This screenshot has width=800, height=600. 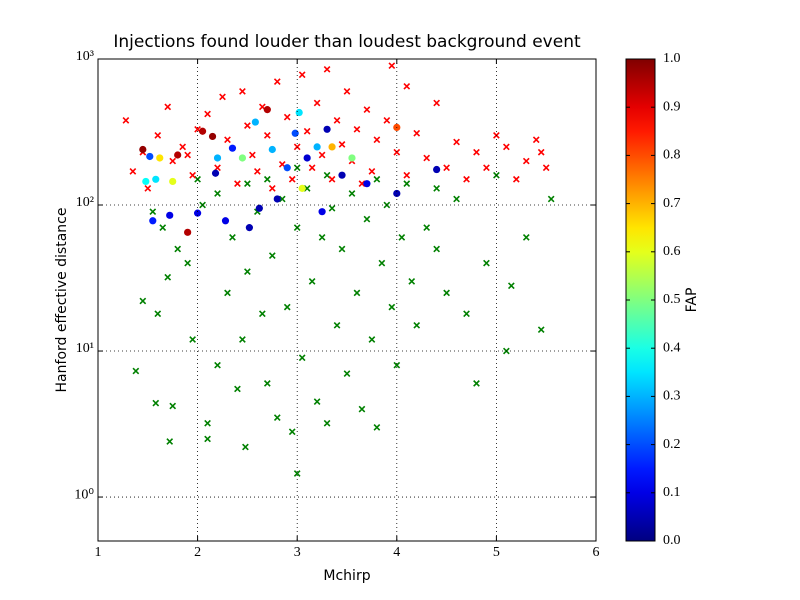 What do you see at coordinates (62, 300) in the screenshot?
I see `y-axis-label: Hanford effective distance` at bounding box center [62, 300].